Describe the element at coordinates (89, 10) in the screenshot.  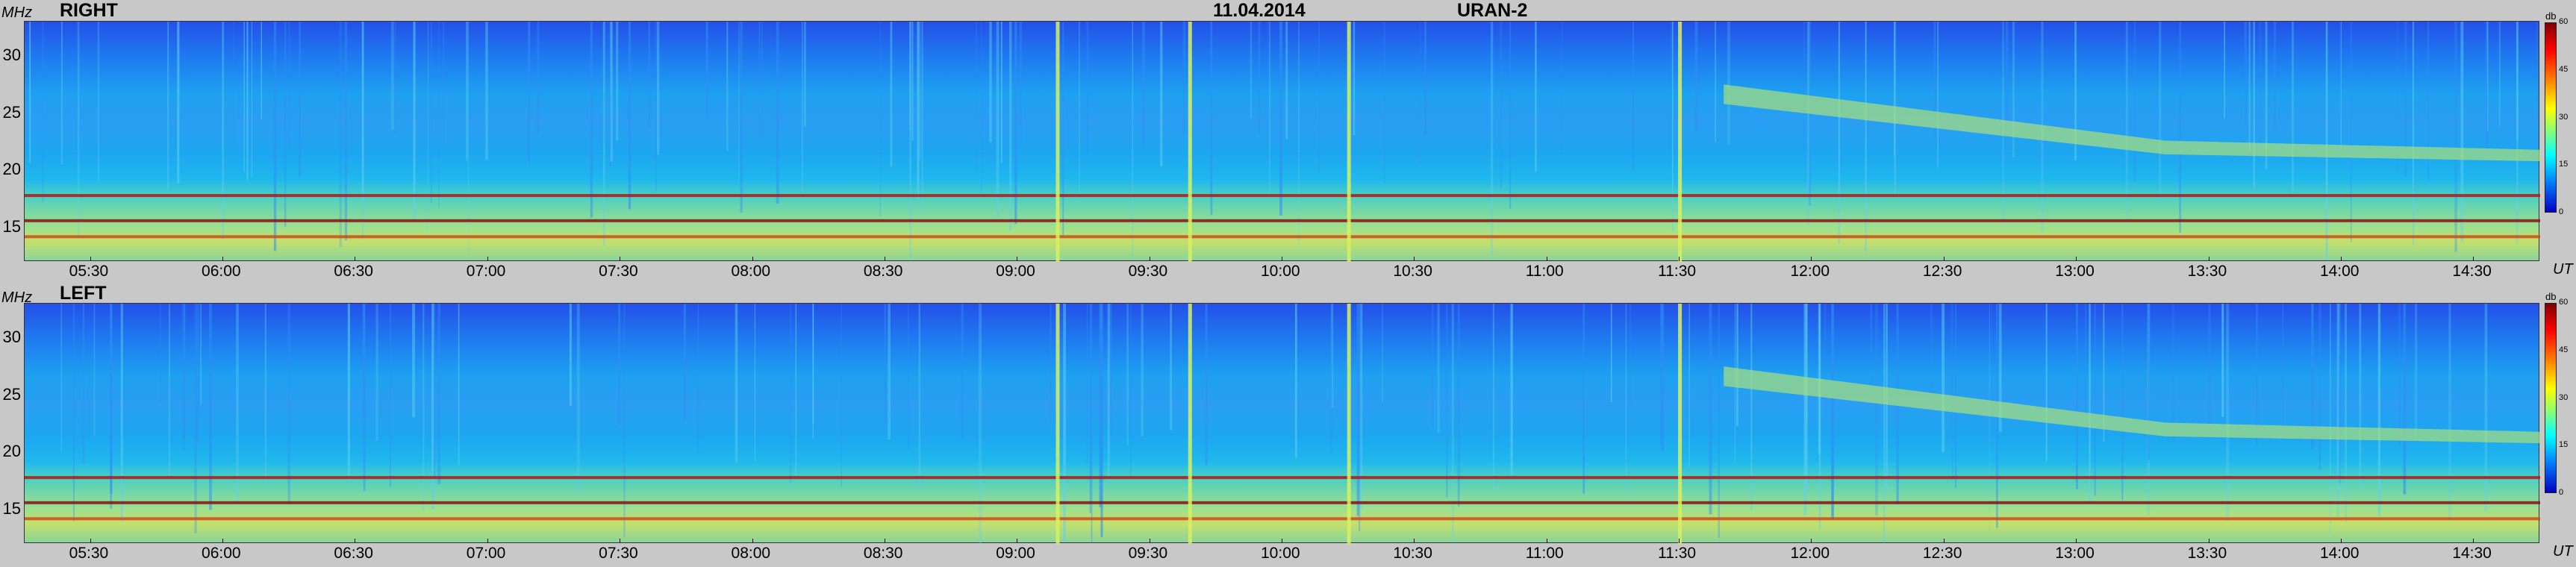
I see `panel-title-right: RIGHT` at that location.